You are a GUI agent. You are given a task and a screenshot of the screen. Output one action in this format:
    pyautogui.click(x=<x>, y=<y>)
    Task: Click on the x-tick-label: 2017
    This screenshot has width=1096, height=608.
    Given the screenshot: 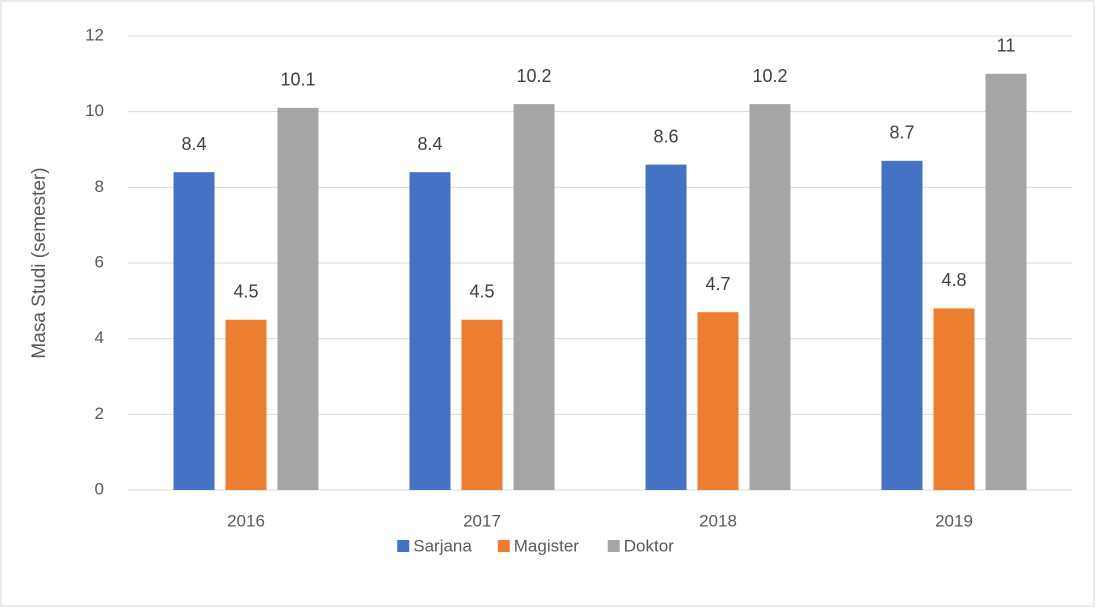 What is the action you would take?
    pyautogui.click(x=482, y=520)
    